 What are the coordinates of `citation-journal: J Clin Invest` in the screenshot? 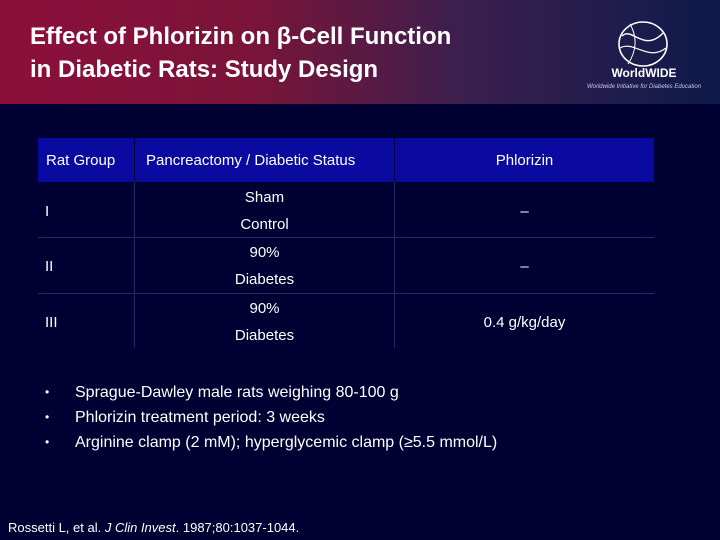 It's located at (140, 527).